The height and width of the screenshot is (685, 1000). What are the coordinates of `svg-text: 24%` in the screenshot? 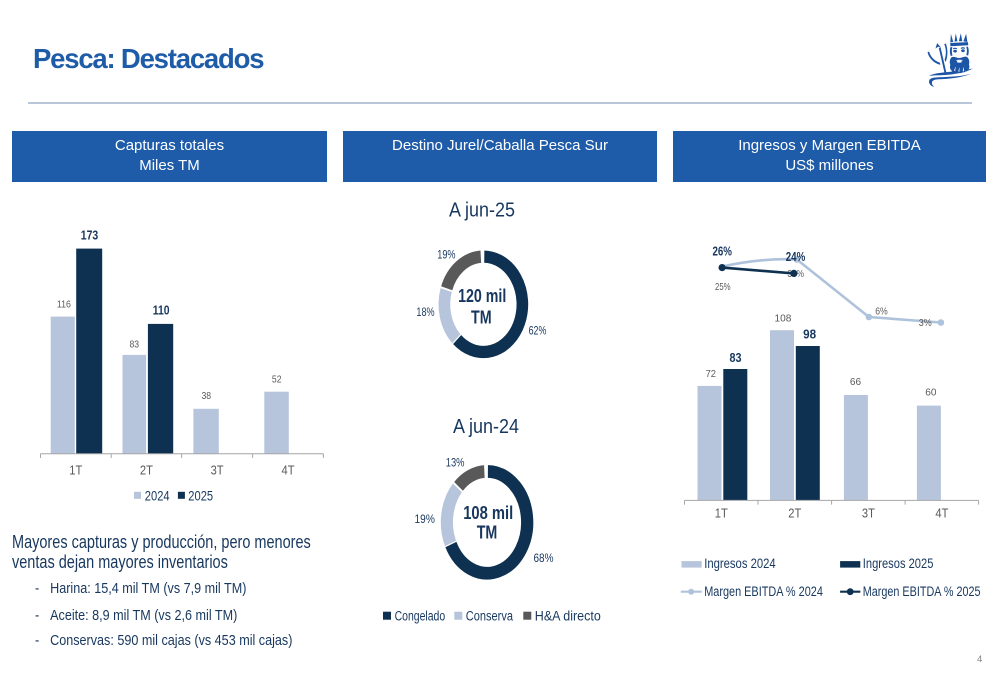 It's located at (796, 256).